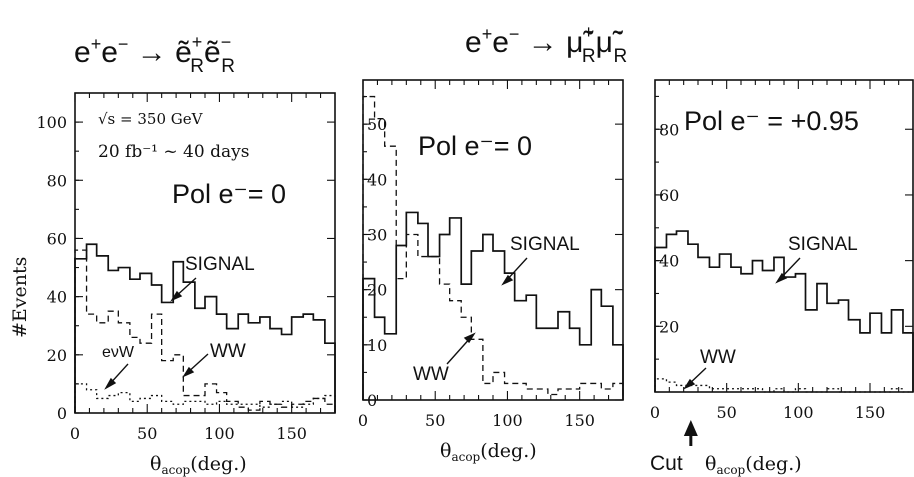 This screenshot has width=914, height=477. What do you see at coordinates (431, 374) in the screenshot?
I see `panel-2-ww-label: WW` at bounding box center [431, 374].